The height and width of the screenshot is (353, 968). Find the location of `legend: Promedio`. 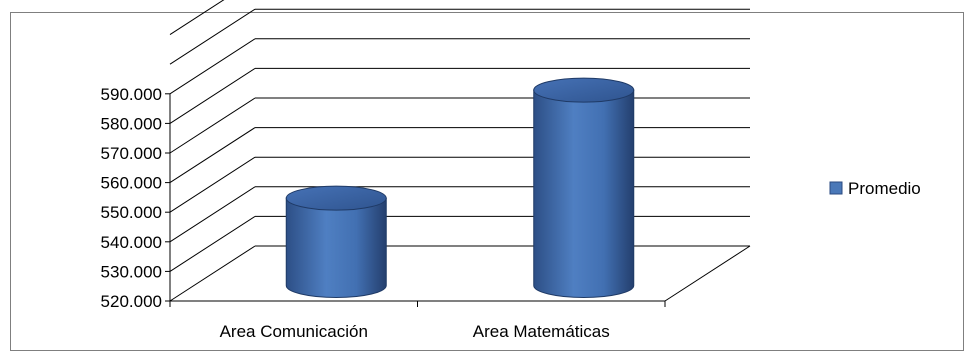

legend: Promedio is located at coordinates (875, 188).